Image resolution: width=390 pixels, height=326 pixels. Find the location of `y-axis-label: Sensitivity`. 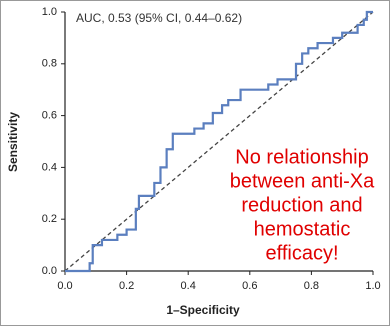

y-axis-label: Sensitivity is located at coordinates (13, 142).